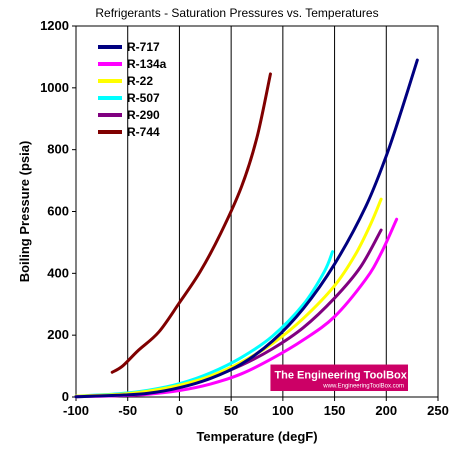 The height and width of the screenshot is (467, 474). What do you see at coordinates (147, 64) in the screenshot?
I see `legend-label: R-134a` at bounding box center [147, 64].